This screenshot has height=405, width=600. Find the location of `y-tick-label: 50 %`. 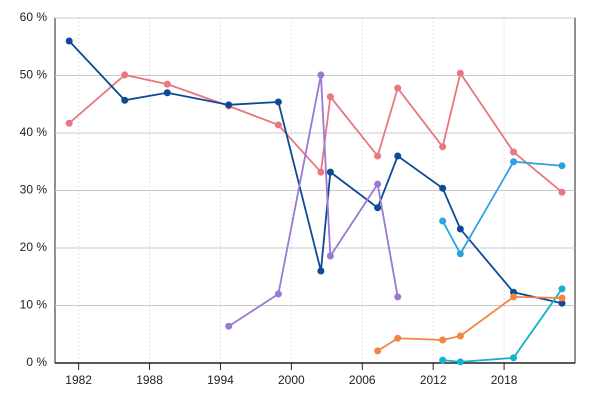

y-tick-label: 50 % is located at coordinates (34, 75).